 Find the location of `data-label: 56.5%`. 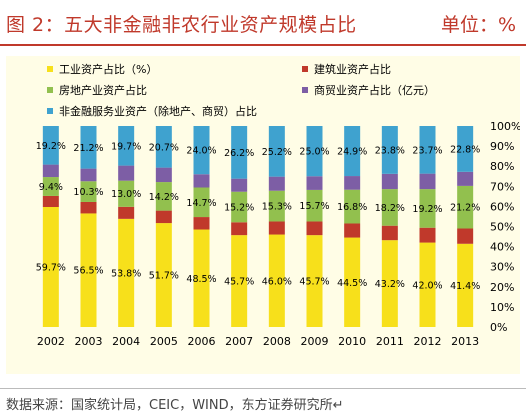

data-label: 56.5% is located at coordinates (88, 271).